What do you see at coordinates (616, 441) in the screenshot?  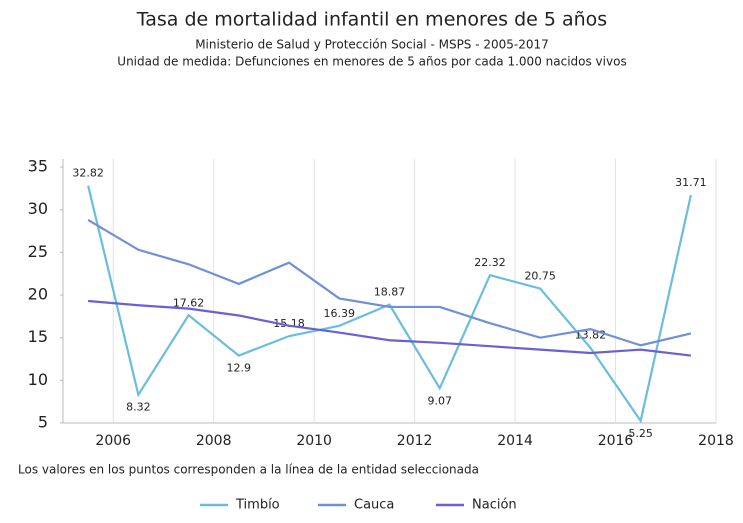 I see `x-tick-label: 2016` at bounding box center [616, 441].